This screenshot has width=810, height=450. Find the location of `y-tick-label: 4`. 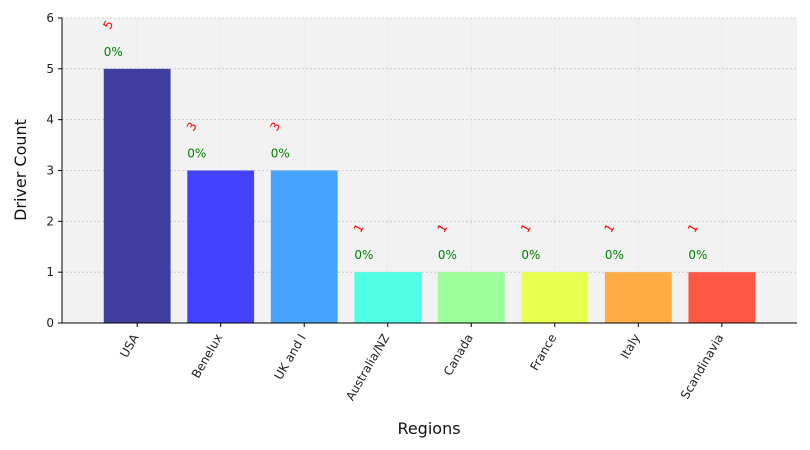

y-tick-label: 4 is located at coordinates (50, 120).